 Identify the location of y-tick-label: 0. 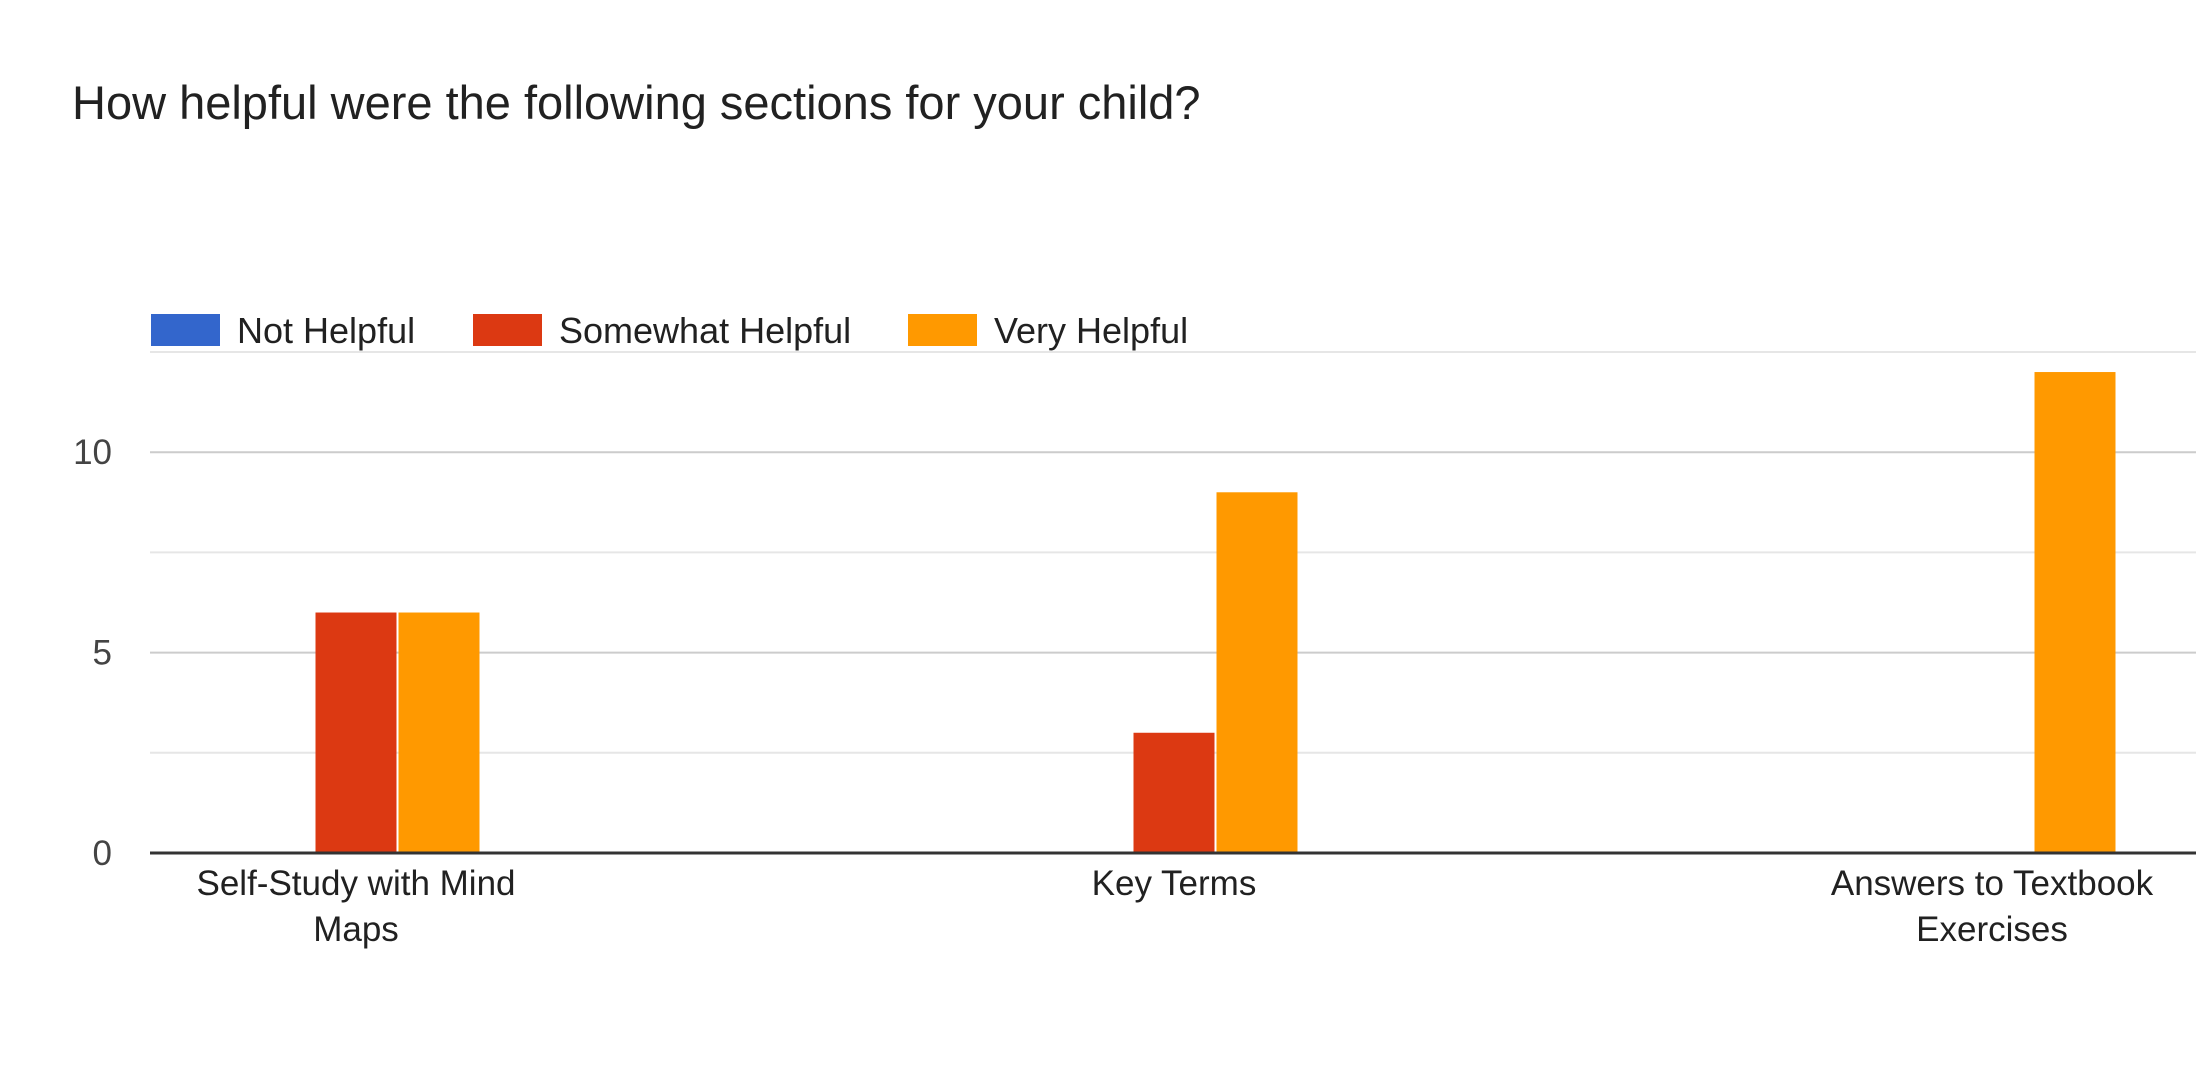
(102, 853).